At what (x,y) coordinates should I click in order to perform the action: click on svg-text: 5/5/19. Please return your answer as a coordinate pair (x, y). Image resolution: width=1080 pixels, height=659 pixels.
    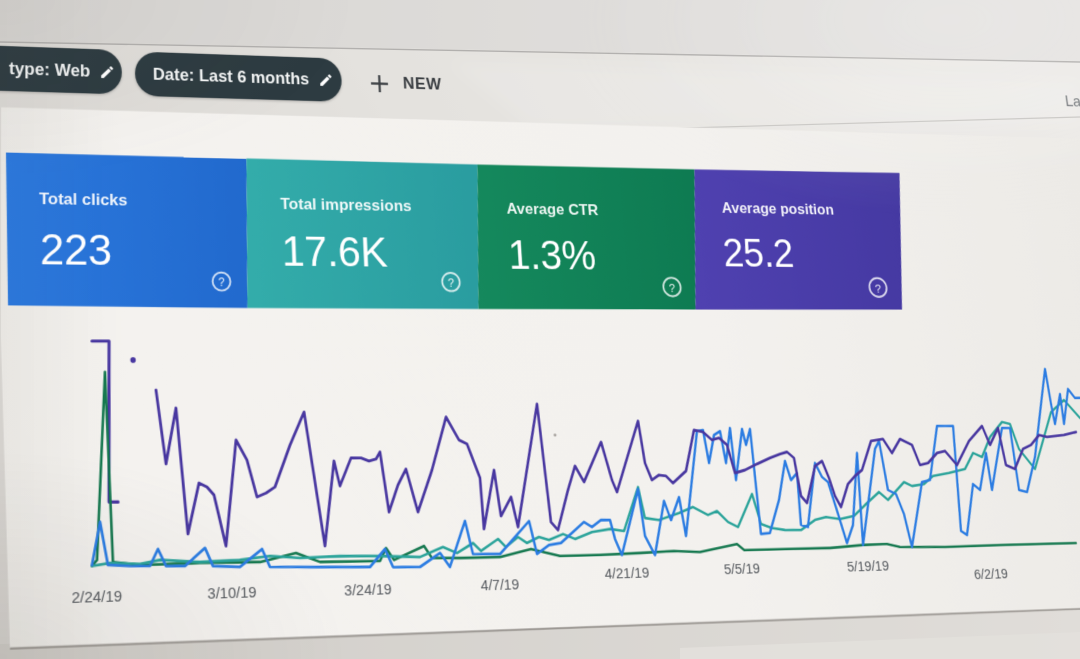
    Looking at the image, I should click on (742, 568).